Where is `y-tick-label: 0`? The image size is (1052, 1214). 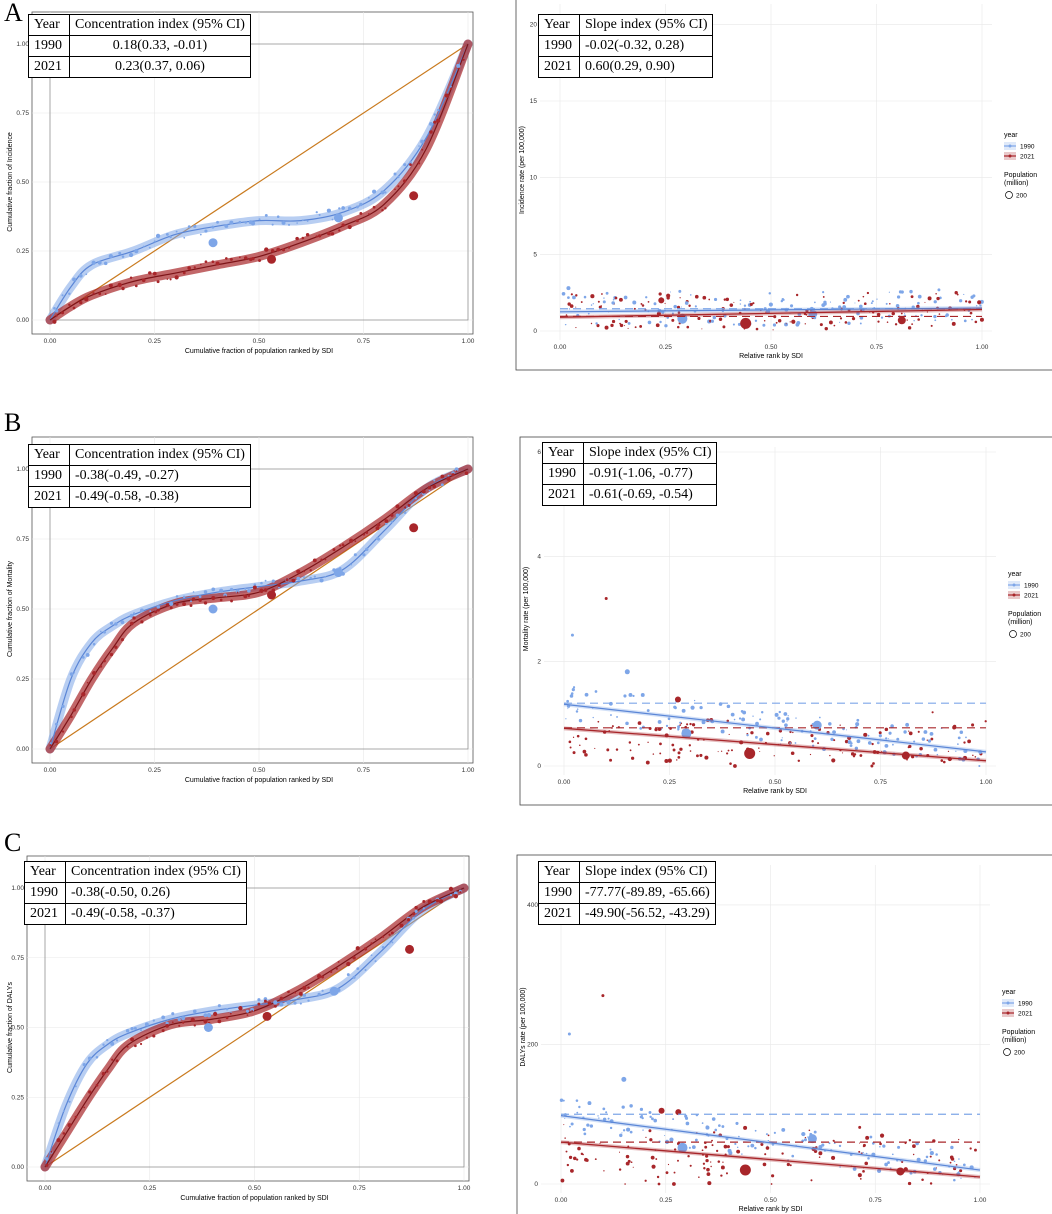
y-tick-label: 0 is located at coordinates (536, 1184).